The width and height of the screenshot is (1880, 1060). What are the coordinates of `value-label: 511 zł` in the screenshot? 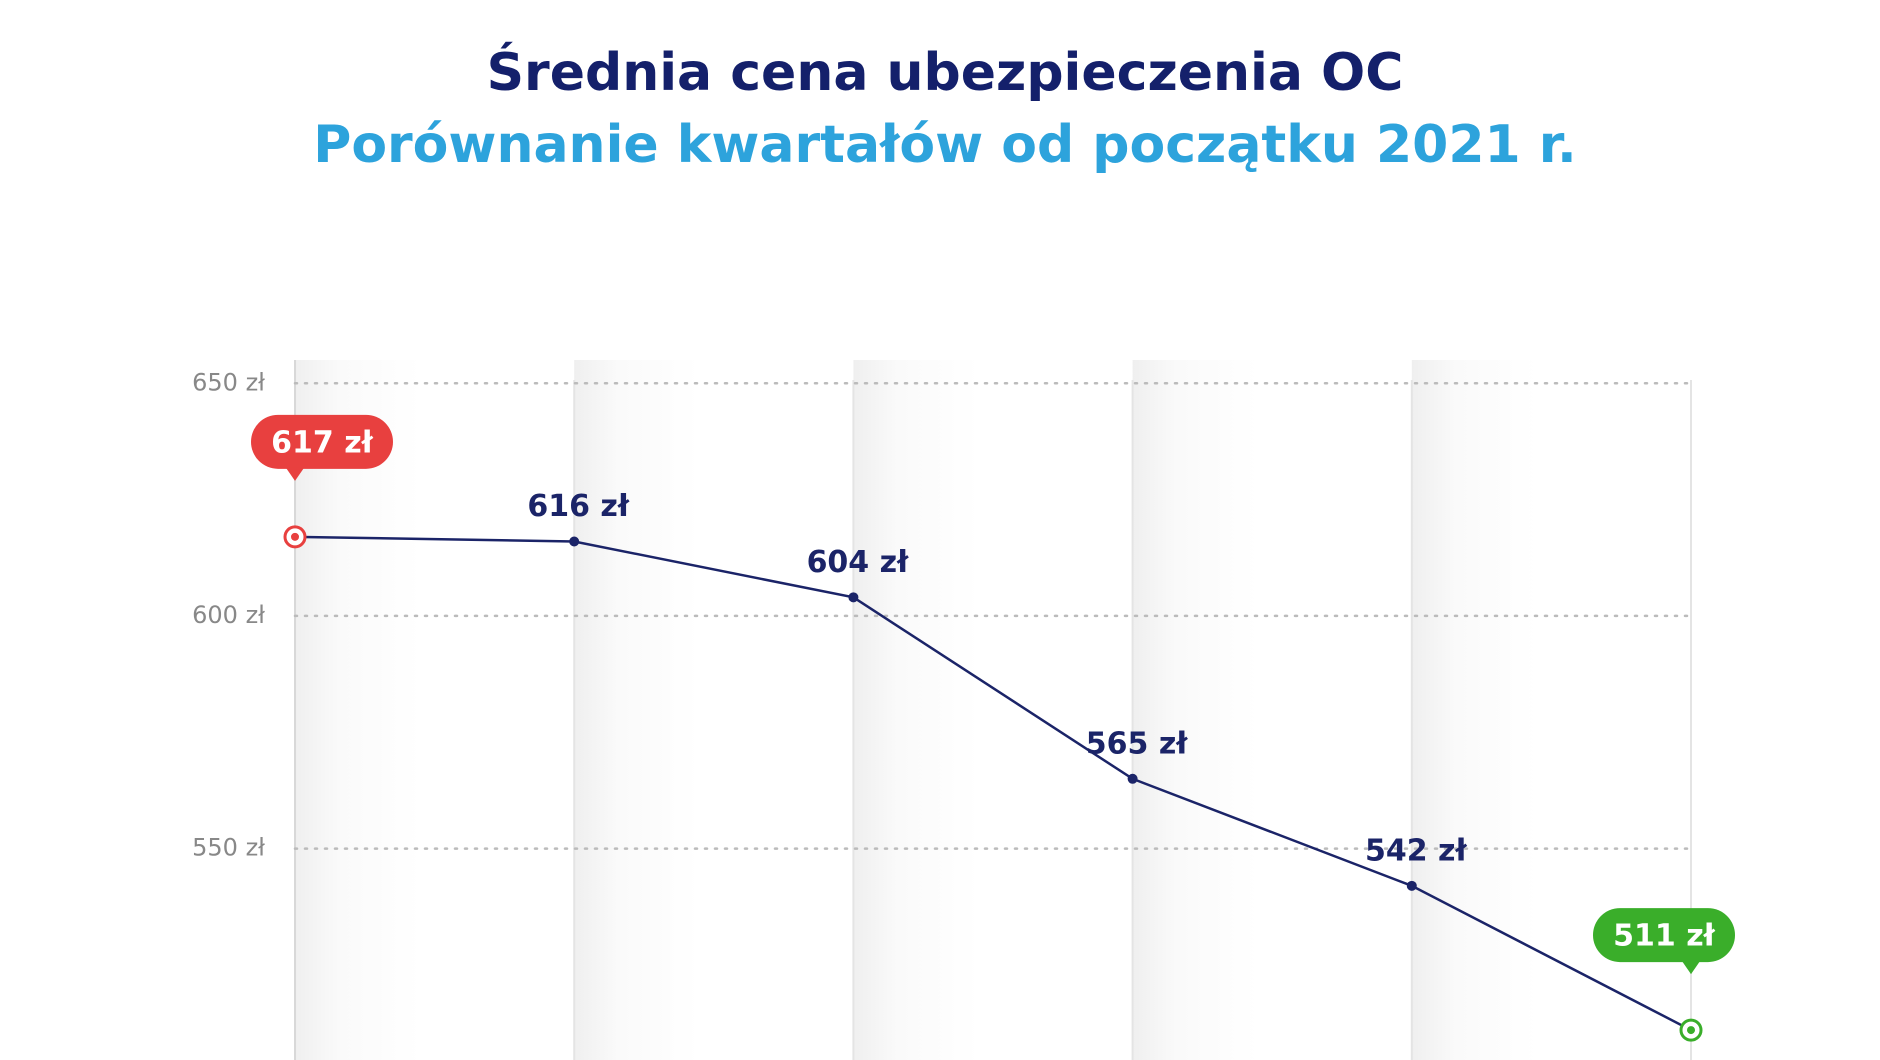 It's located at (1664, 936).